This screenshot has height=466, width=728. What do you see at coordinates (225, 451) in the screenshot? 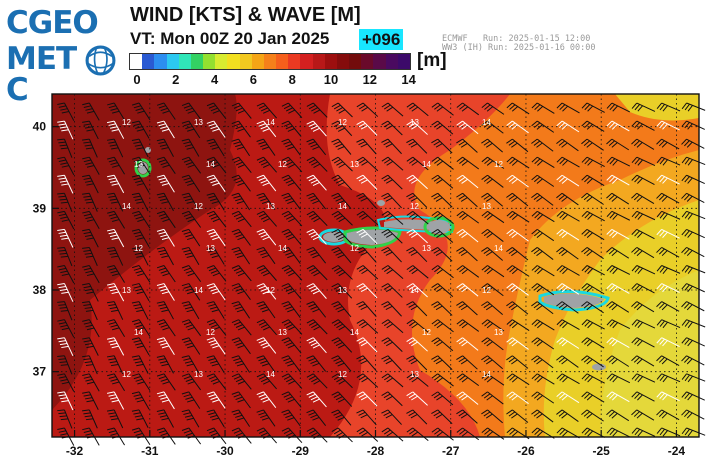
I see `lon-tick-label: -30` at bounding box center [225, 451].